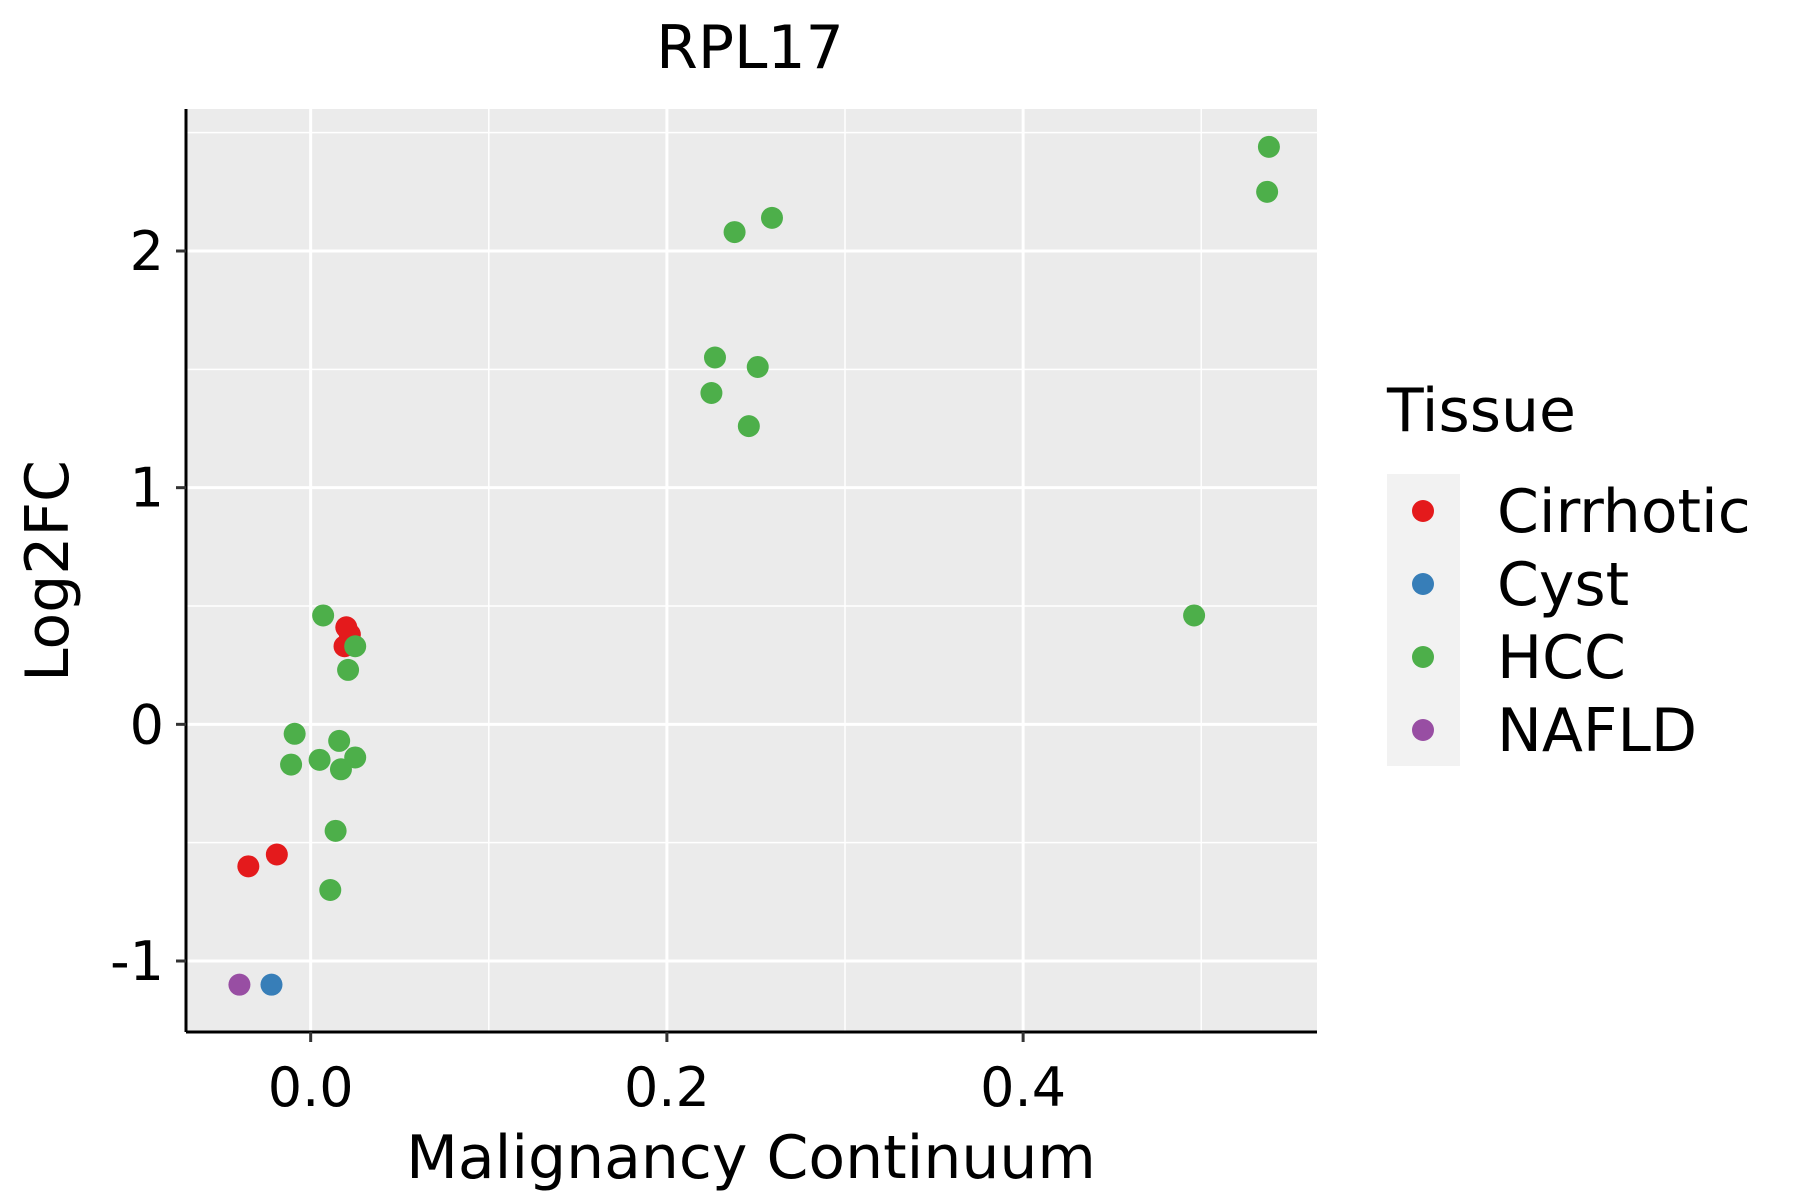 The width and height of the screenshot is (1800, 1200). I want to click on chart-title: RPL17, so click(750, 48).